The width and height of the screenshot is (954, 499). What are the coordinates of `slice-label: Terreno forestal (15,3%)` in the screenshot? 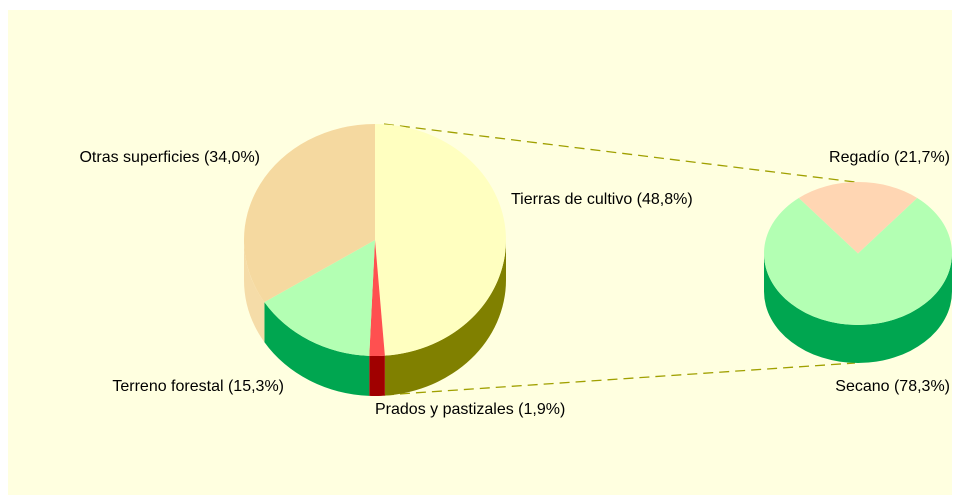 It's located at (198, 386).